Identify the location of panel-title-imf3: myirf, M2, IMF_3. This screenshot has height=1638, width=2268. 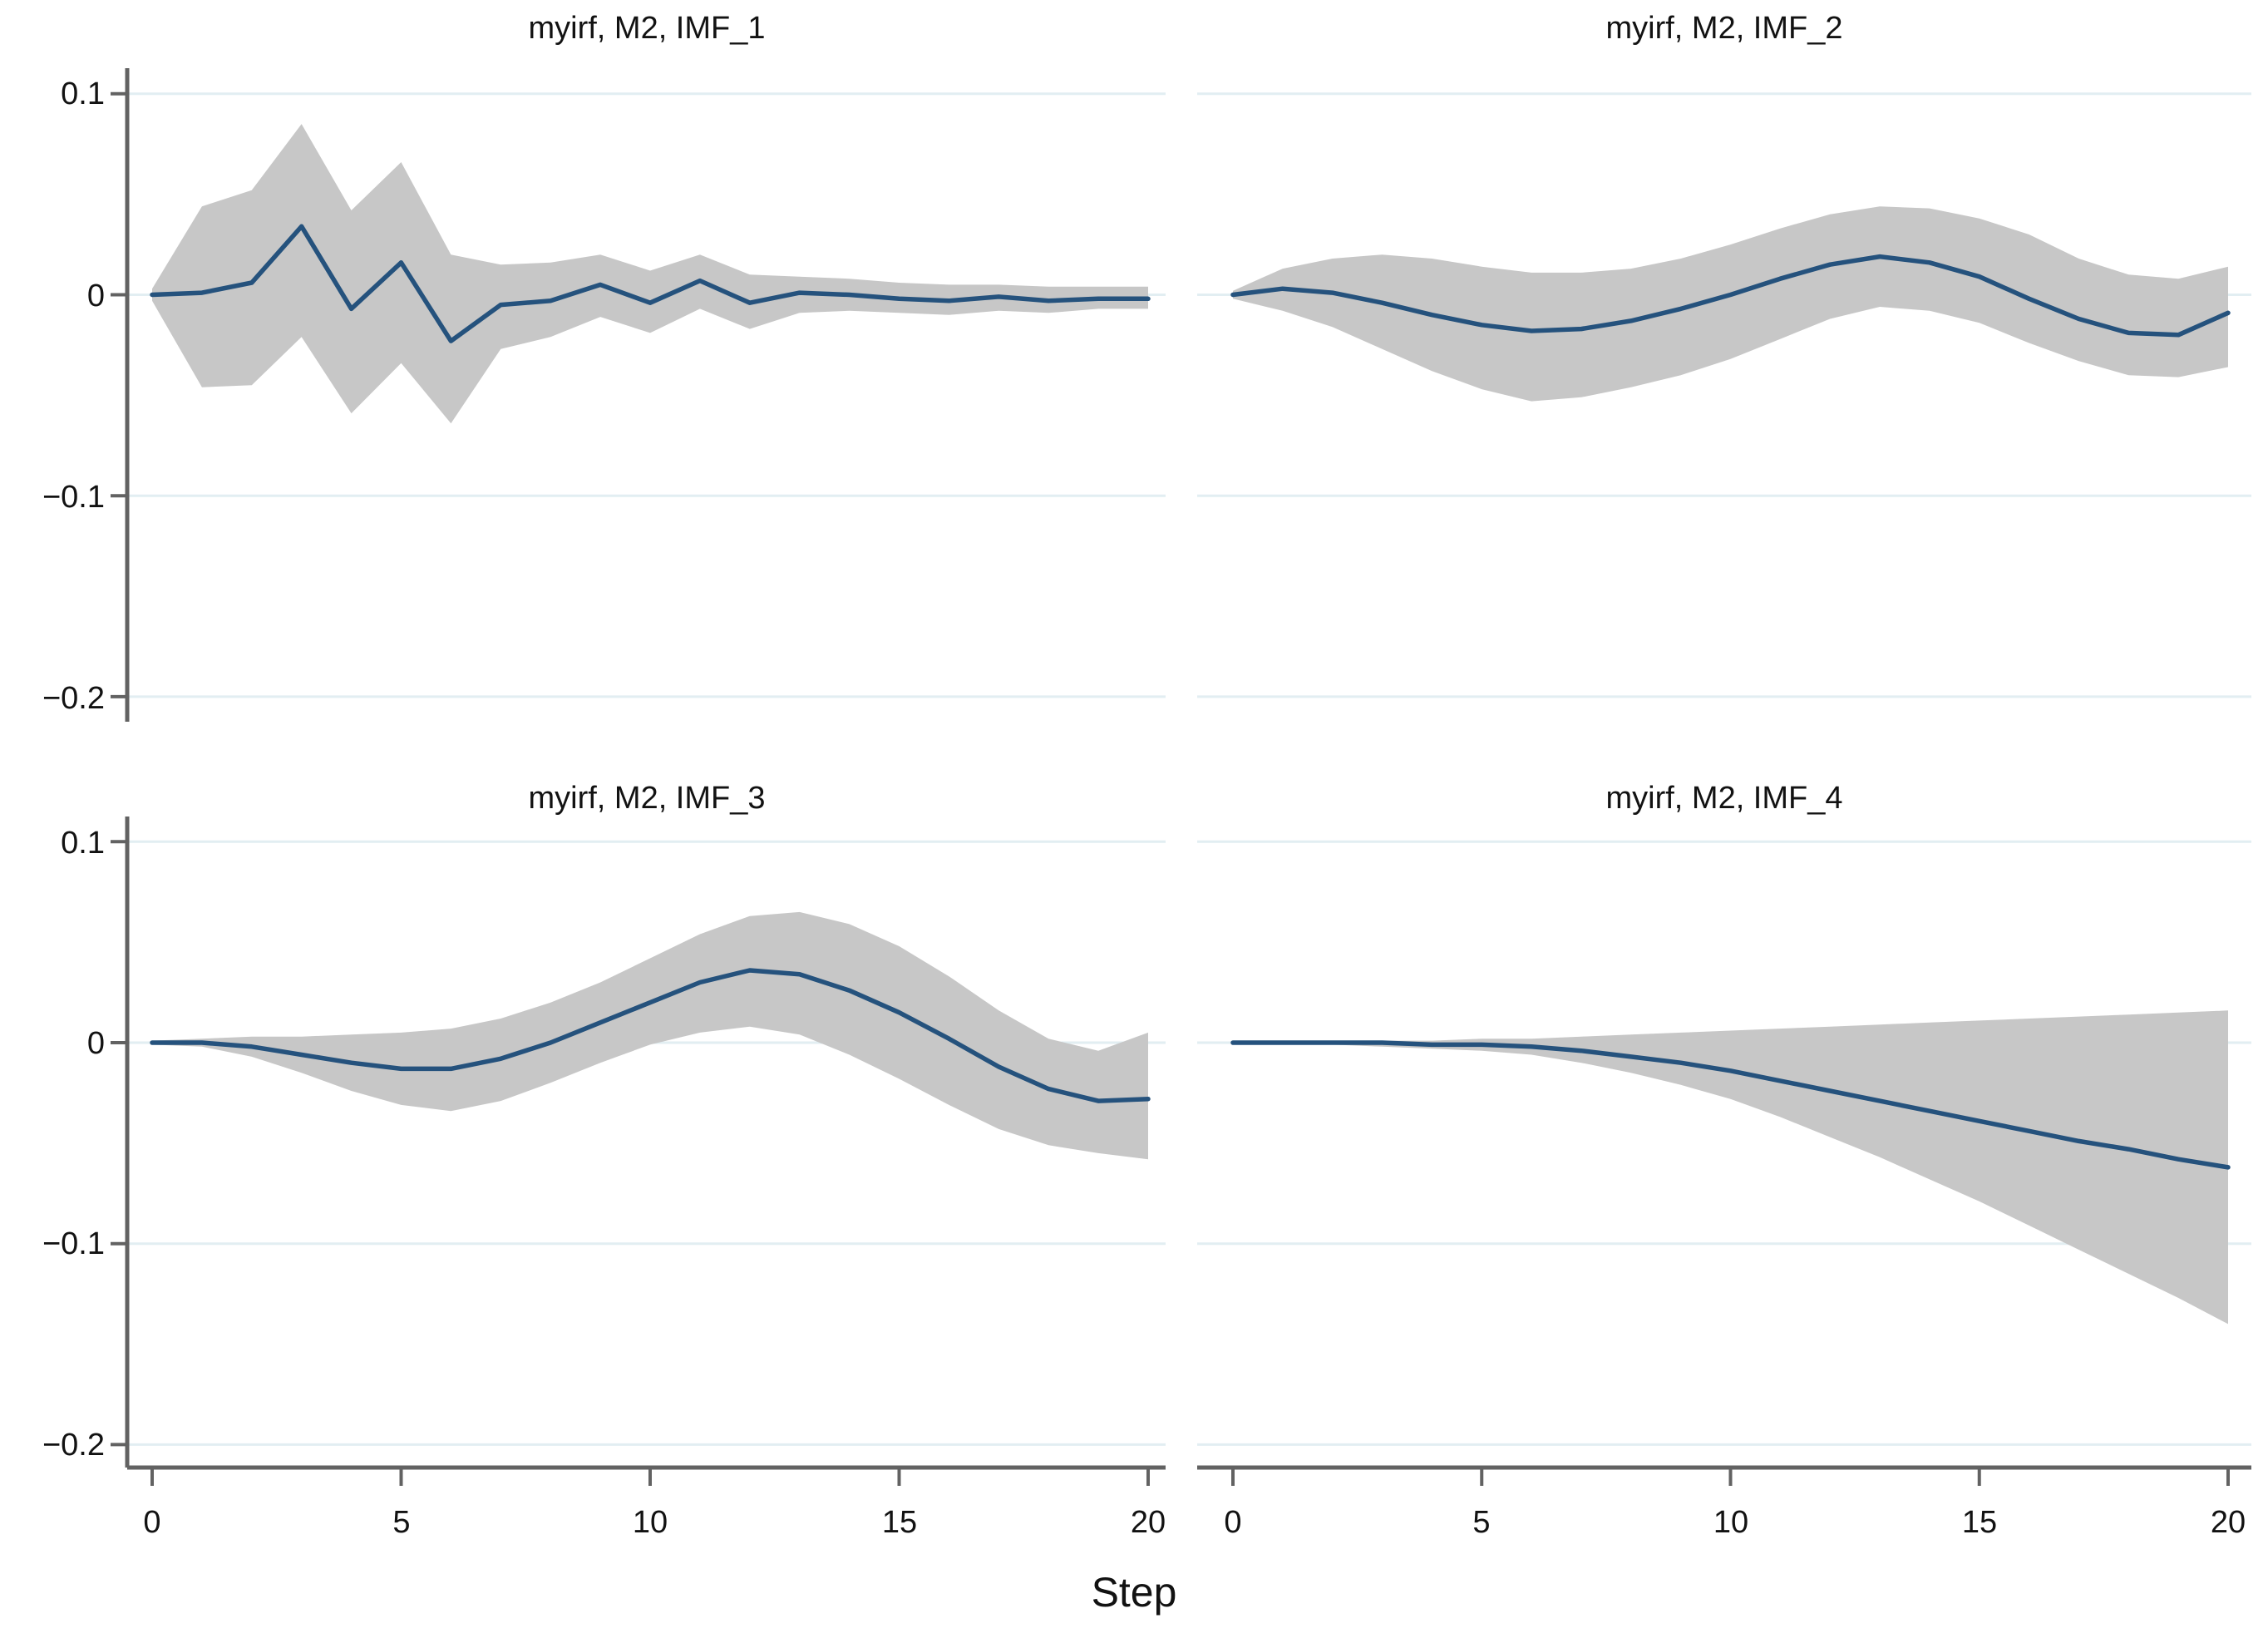
(646, 798).